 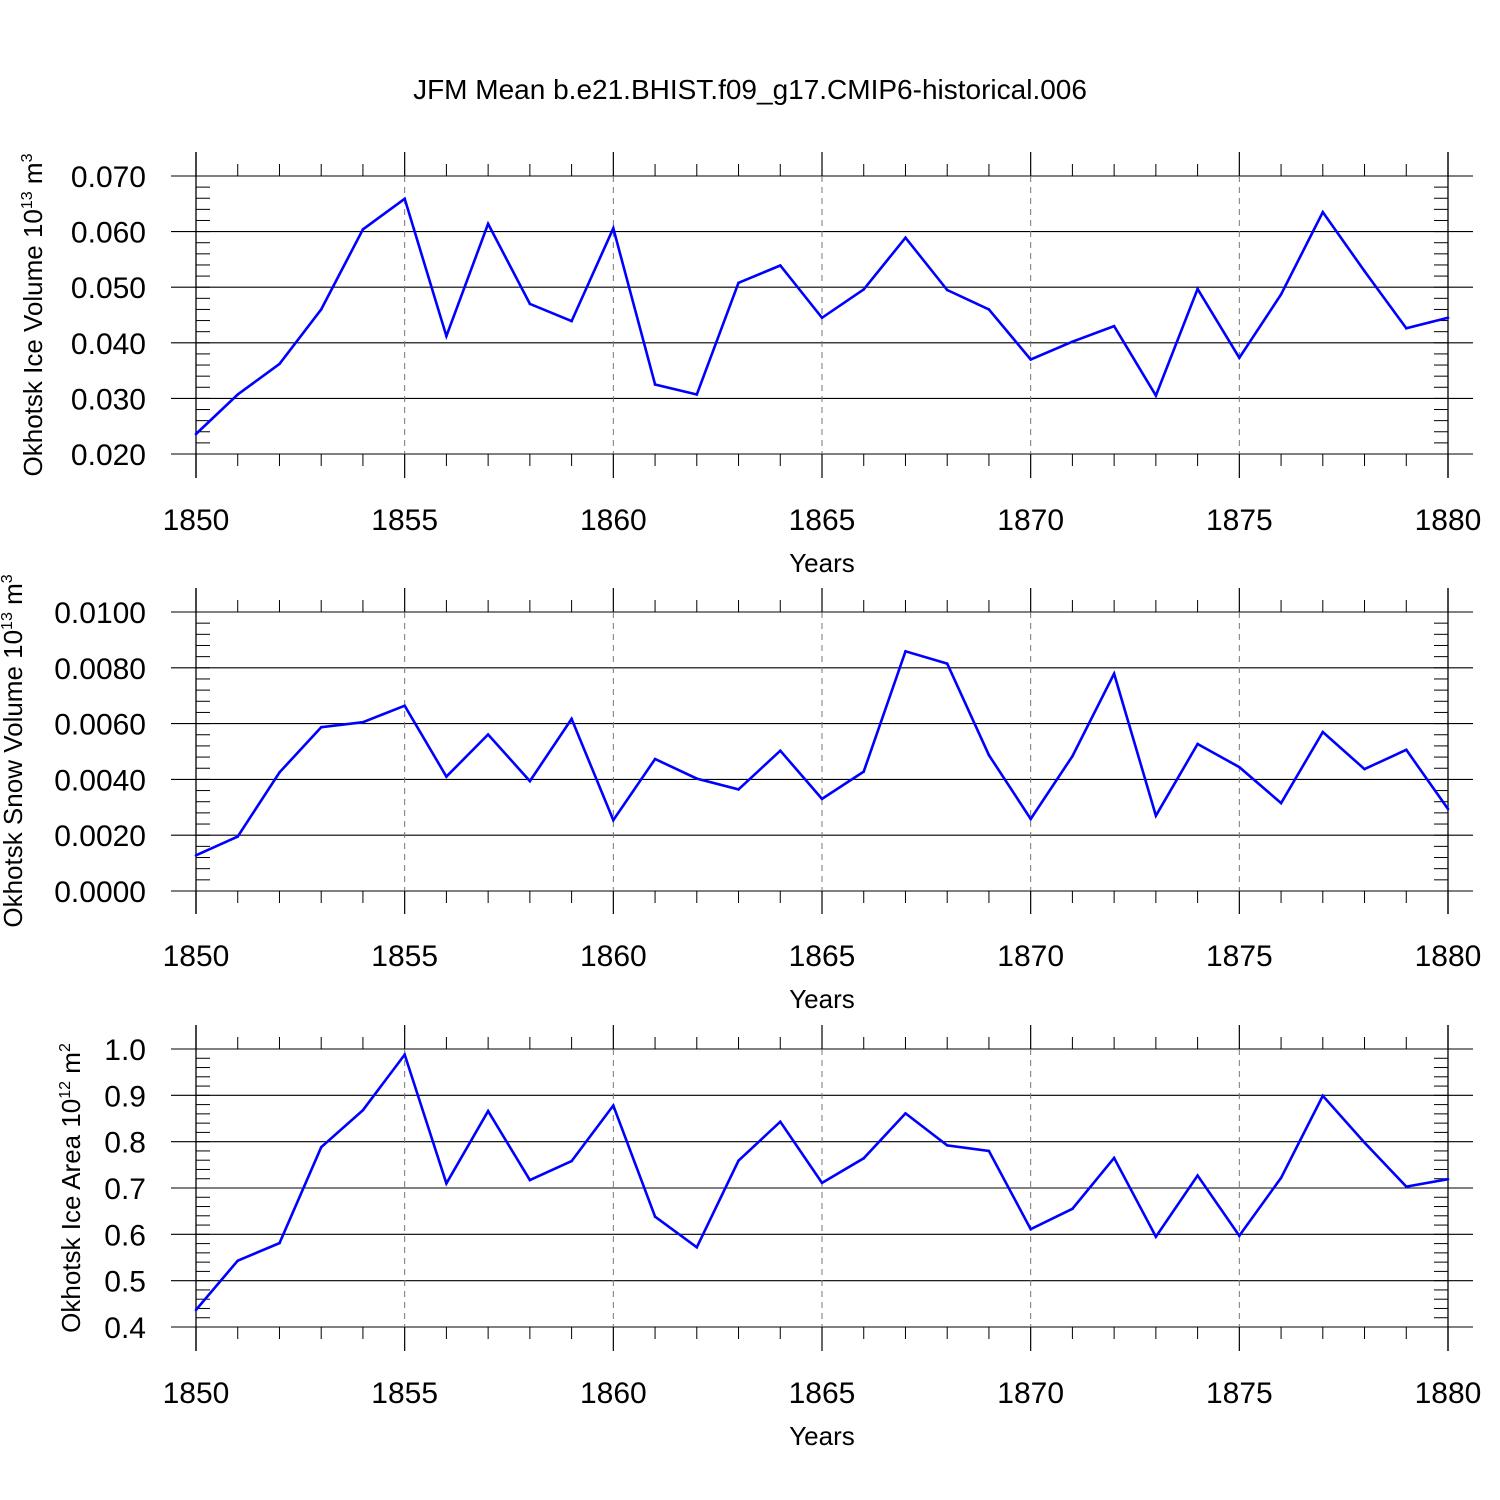 What do you see at coordinates (100, 669) in the screenshot?
I see `y-tick-label: 0.0080` at bounding box center [100, 669].